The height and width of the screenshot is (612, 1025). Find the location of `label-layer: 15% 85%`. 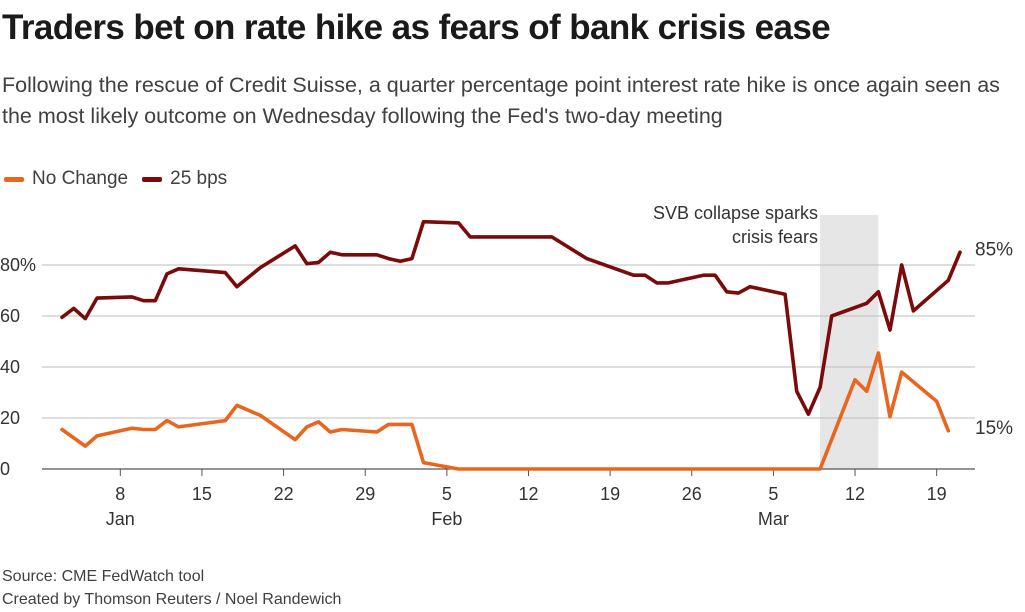

label-layer: 15% 85% is located at coordinates (994, 339).